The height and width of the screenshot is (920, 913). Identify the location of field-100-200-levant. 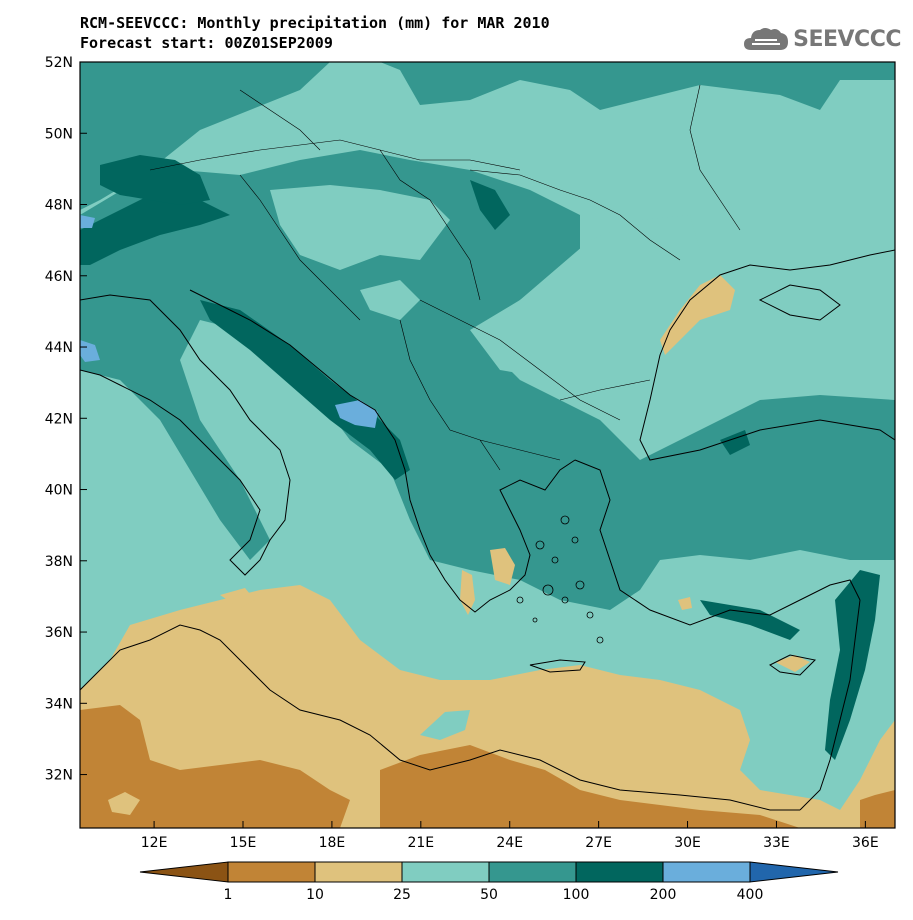
(852, 665).